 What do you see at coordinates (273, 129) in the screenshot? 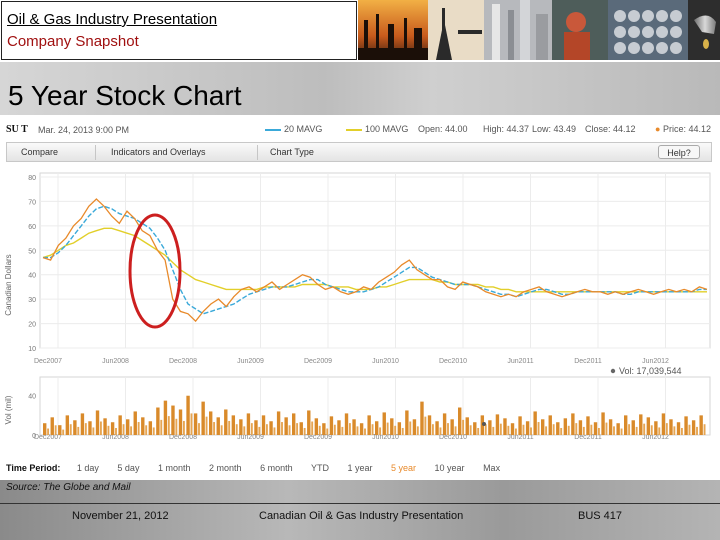
I see `legend-20mavg-swatch` at bounding box center [273, 129].